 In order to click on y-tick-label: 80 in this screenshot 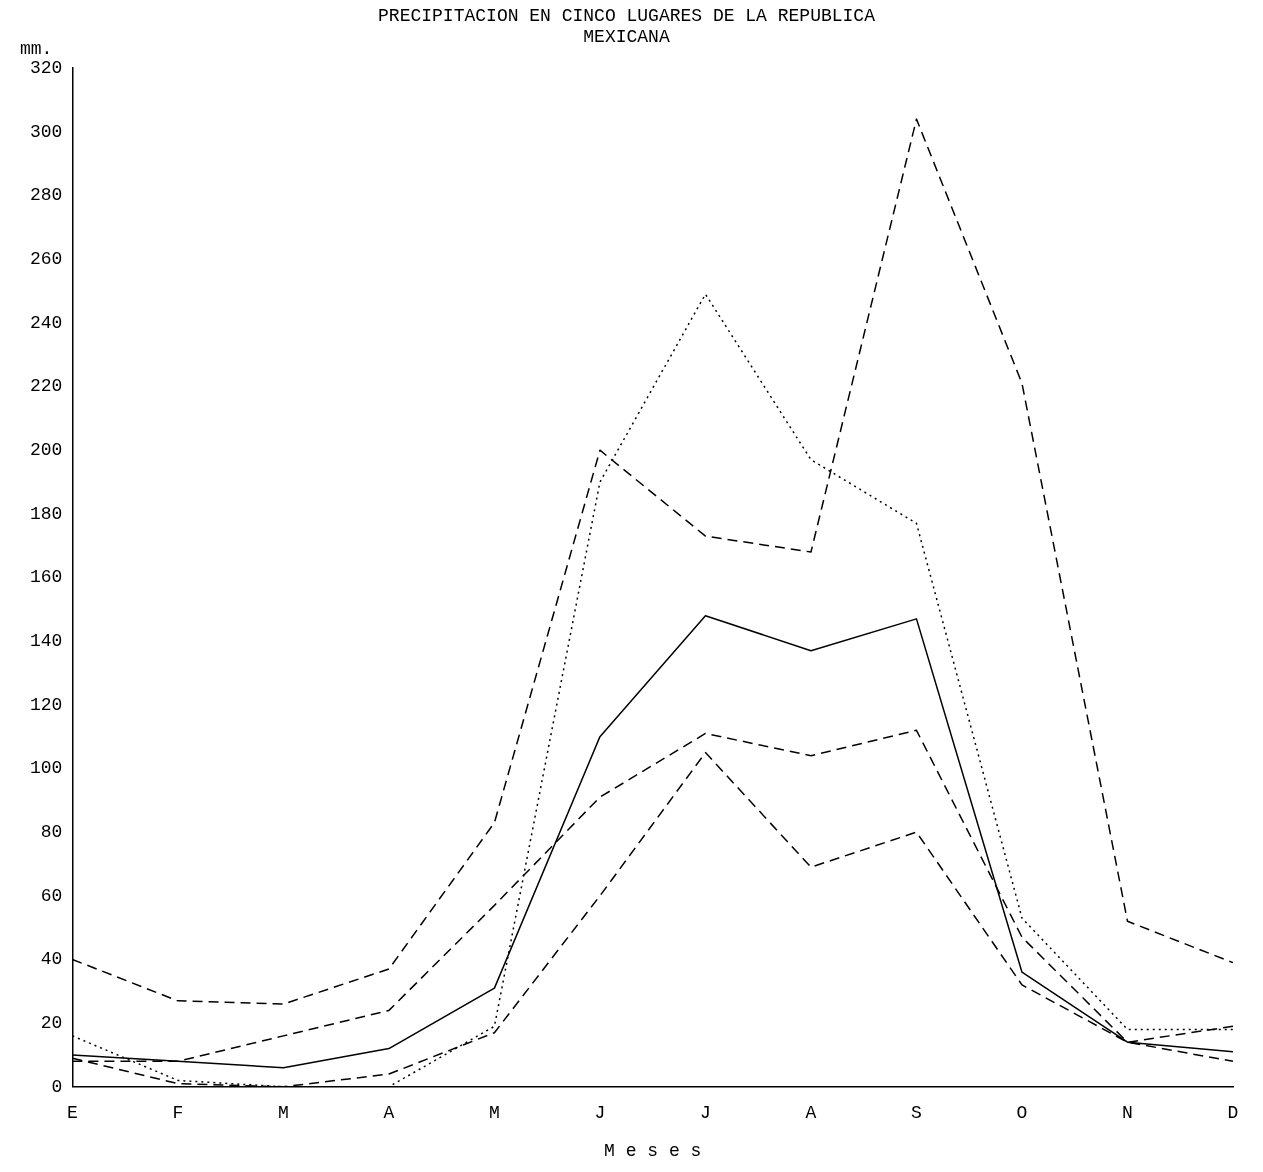, I will do `click(51, 831)`.